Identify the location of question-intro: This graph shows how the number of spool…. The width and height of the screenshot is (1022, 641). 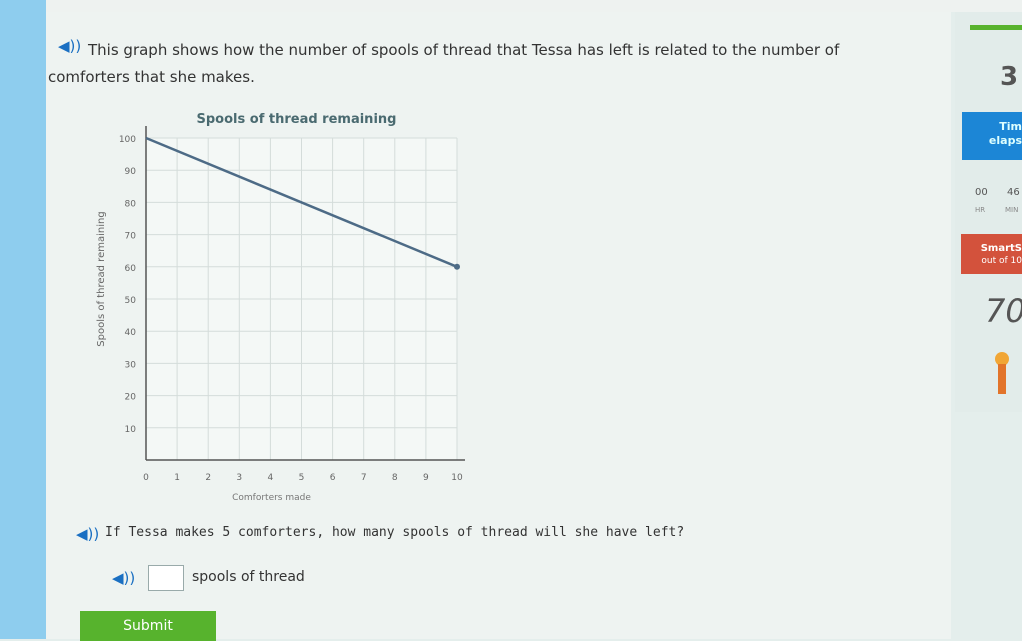
(444, 63).